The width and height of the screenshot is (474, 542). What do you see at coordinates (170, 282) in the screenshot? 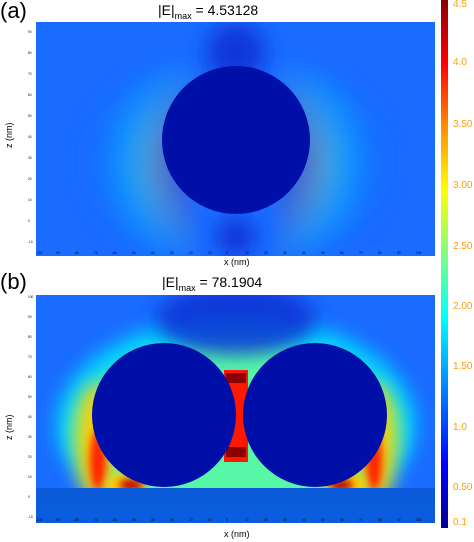
I see `panel-b-title-main: |E|` at bounding box center [170, 282].